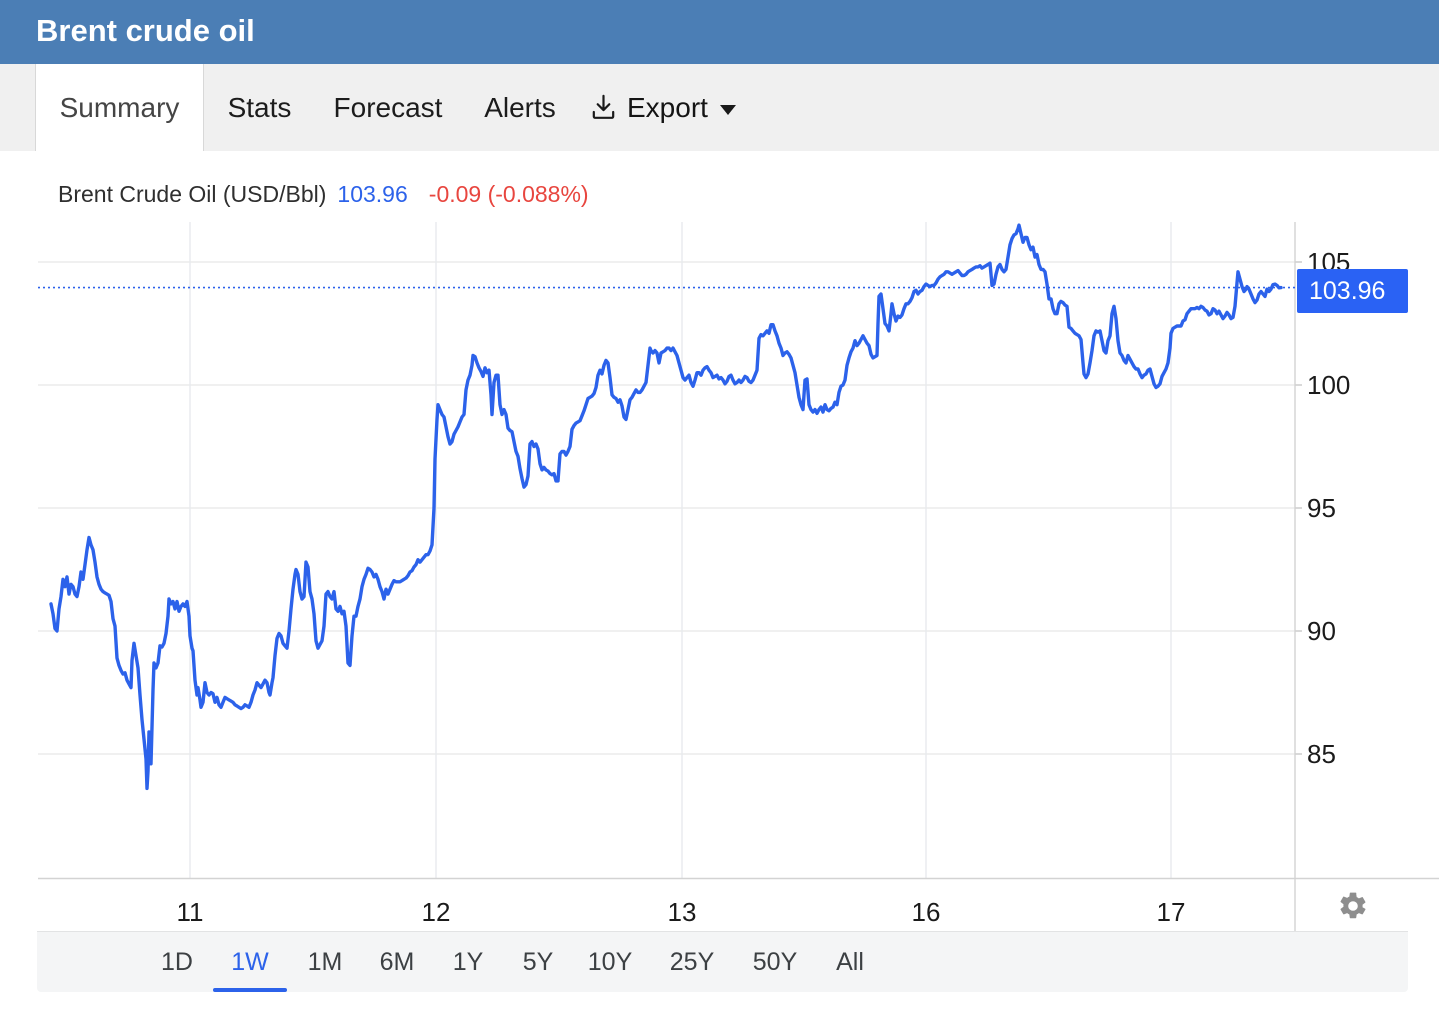 The image size is (1439, 1020). Describe the element at coordinates (1353, 906) in the screenshot. I see `settings-gear-button` at that location.